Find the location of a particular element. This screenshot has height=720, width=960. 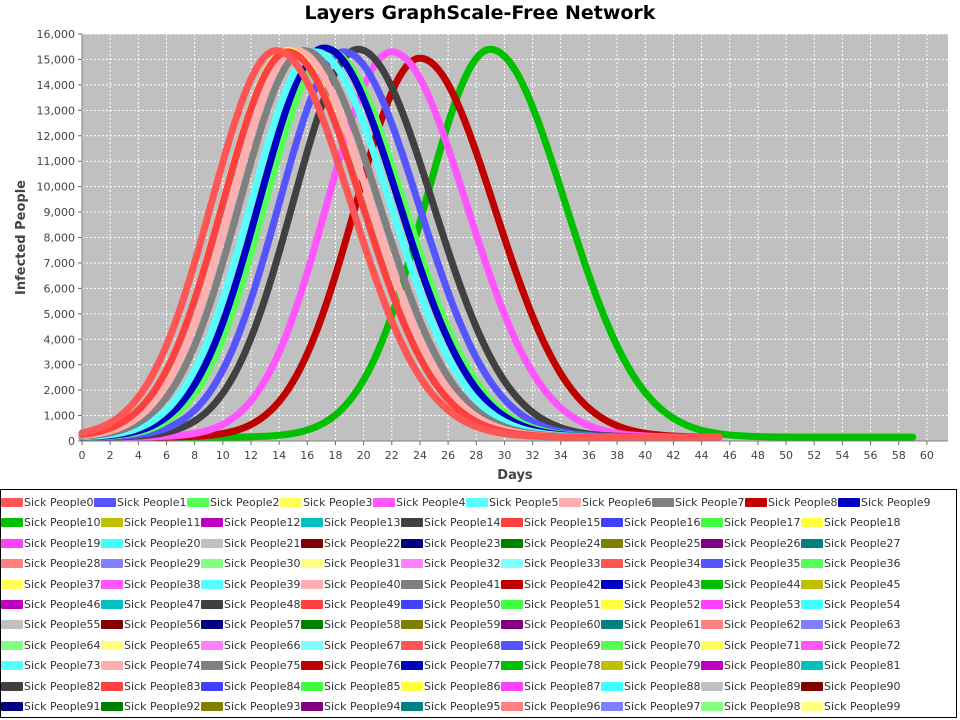

legend-label: Sick People20 is located at coordinates (162, 543).